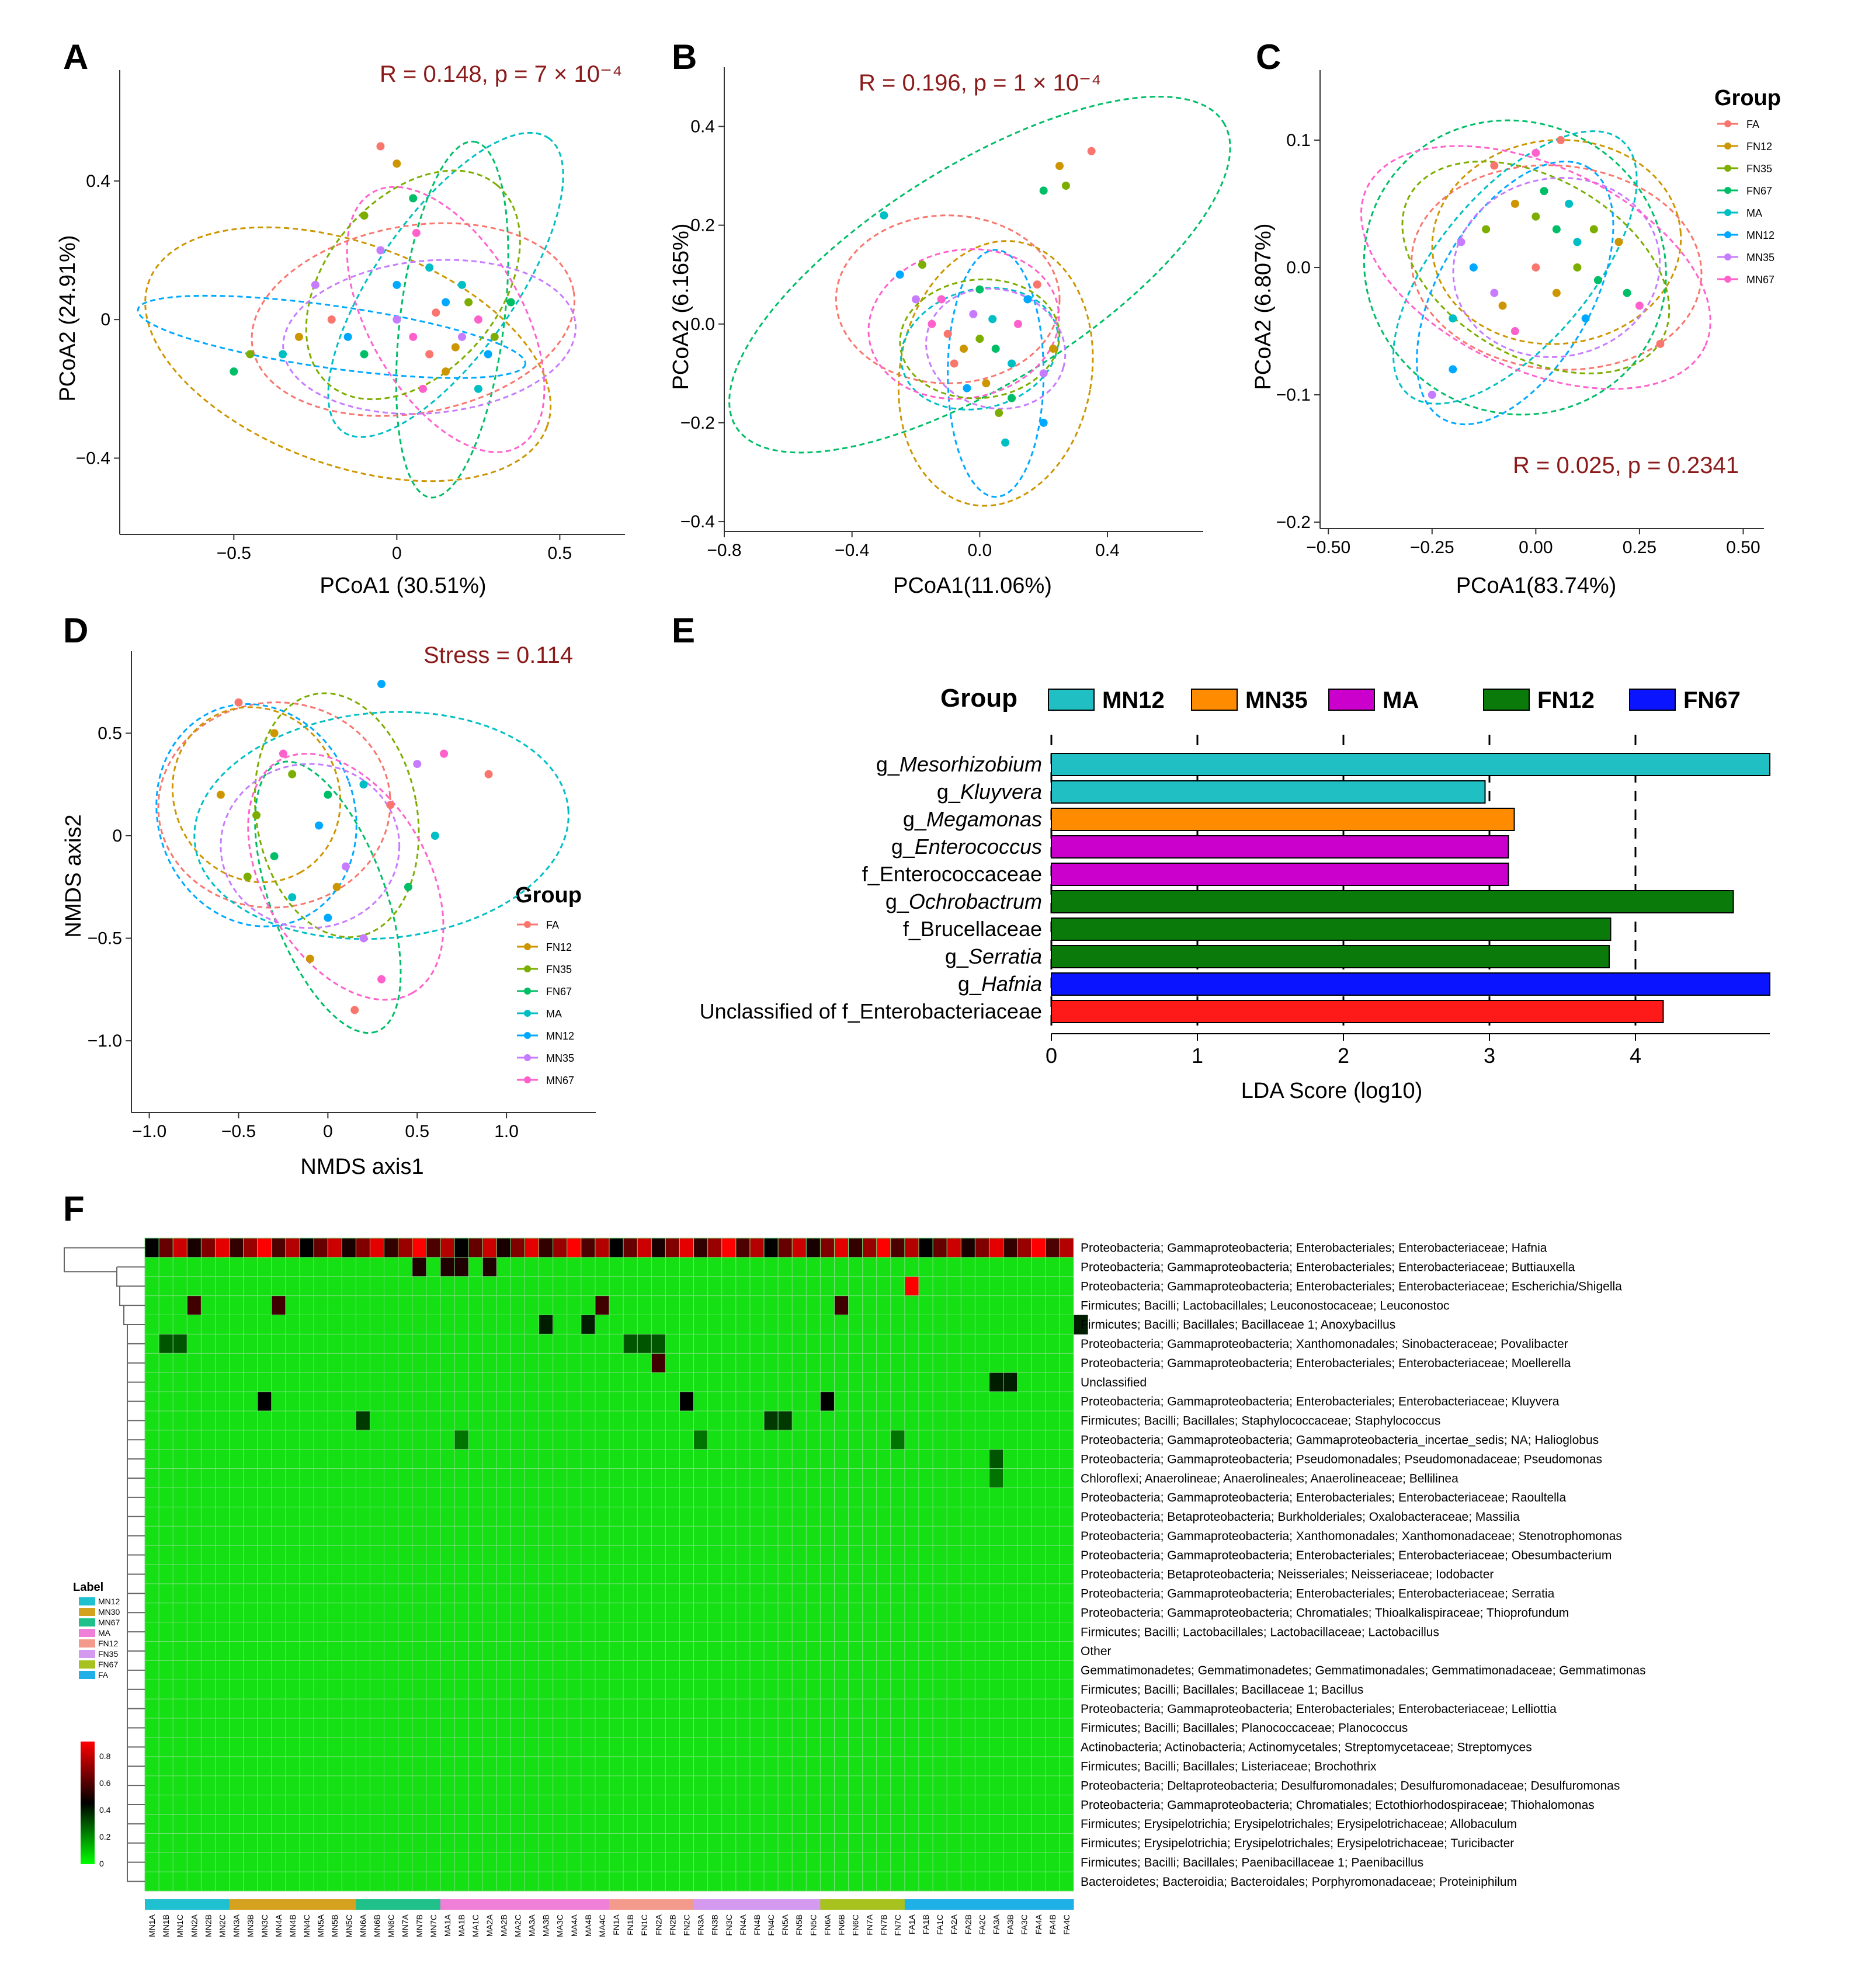 The width and height of the screenshot is (1851, 1988). What do you see at coordinates (1743, 547) in the screenshot?
I see `panel-c-x-tick-label: 0.50` at bounding box center [1743, 547].